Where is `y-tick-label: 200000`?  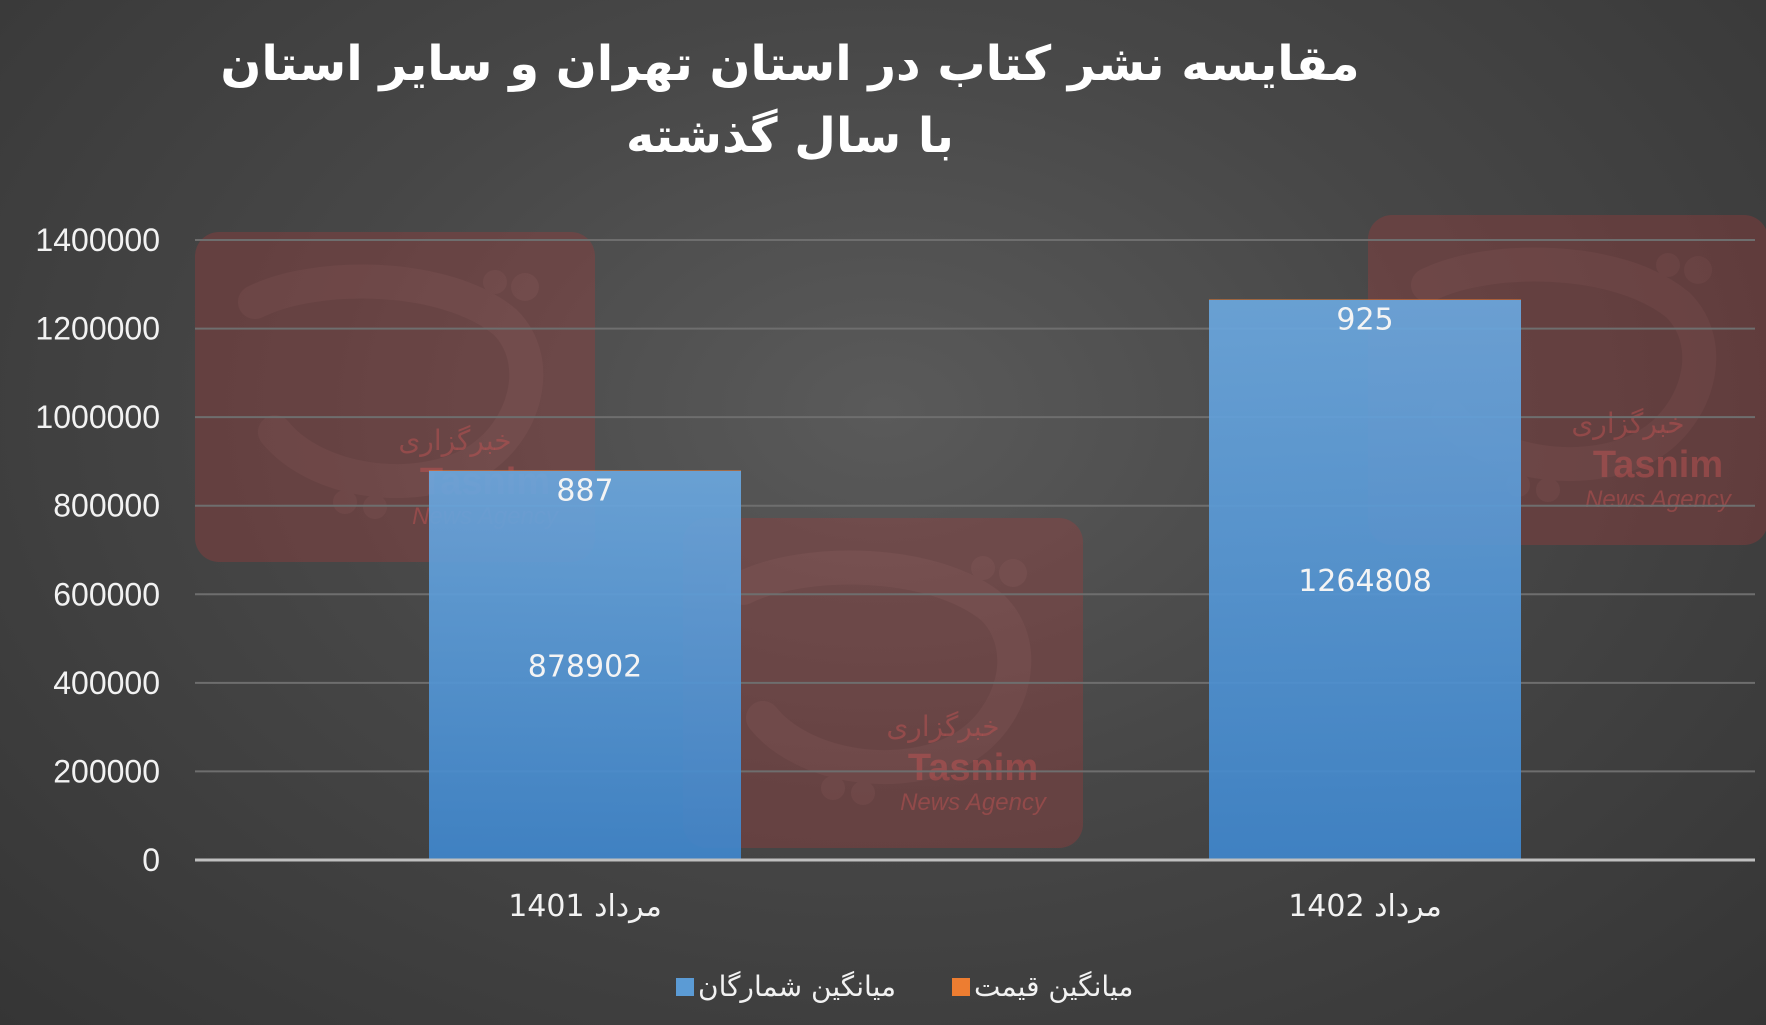
y-tick-label: 200000 is located at coordinates (106, 771).